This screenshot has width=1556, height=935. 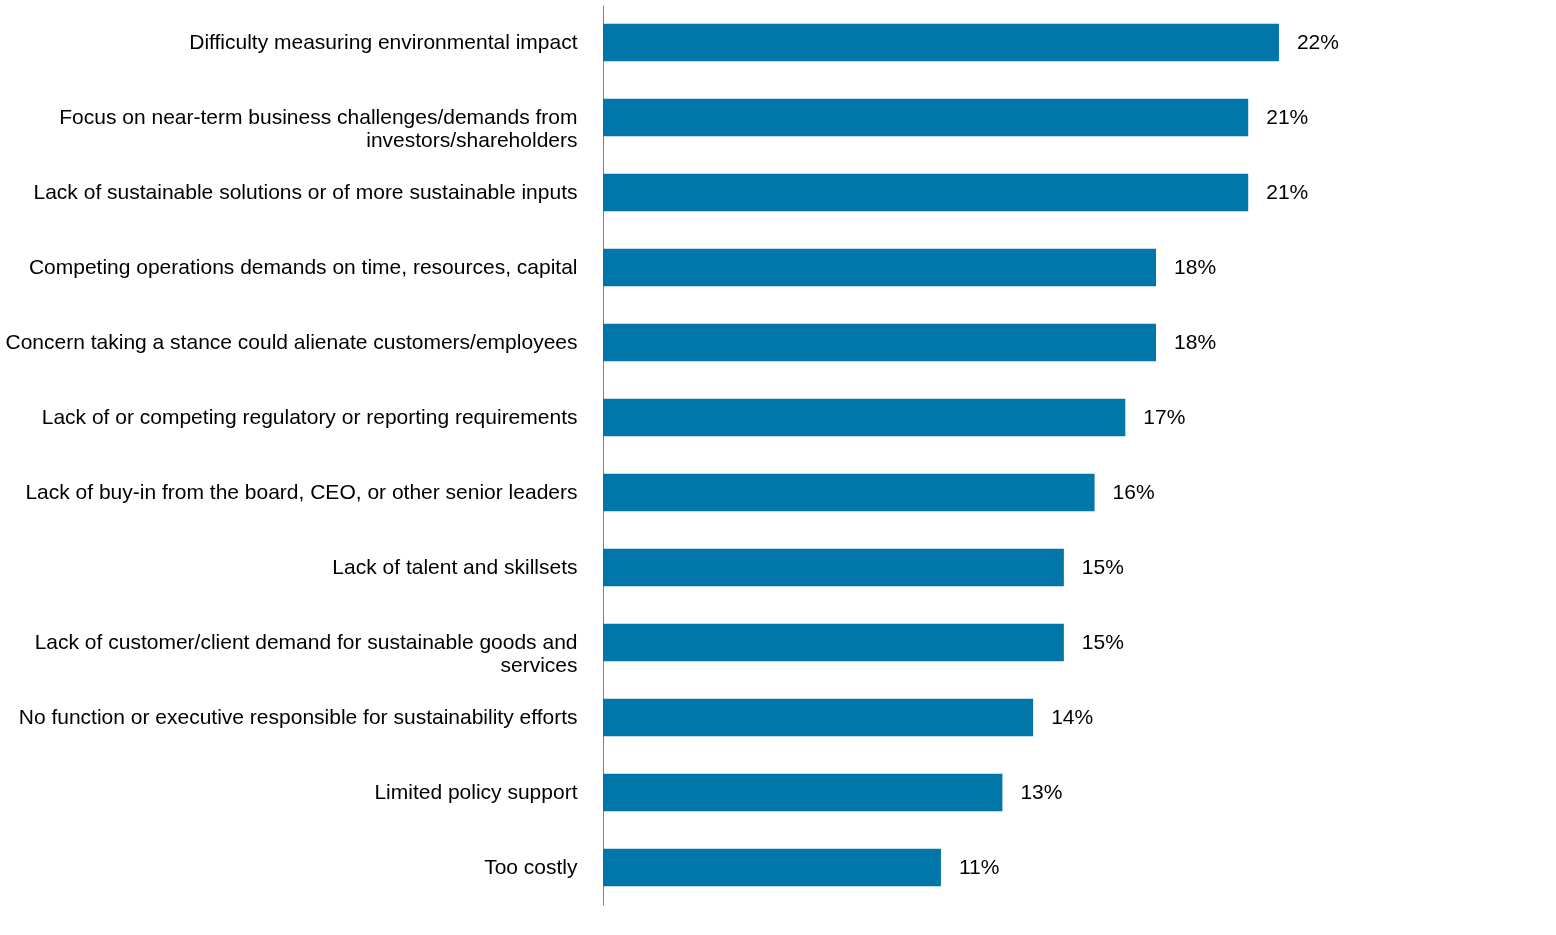 I want to click on data-label: 13%, so click(x=1041, y=791).